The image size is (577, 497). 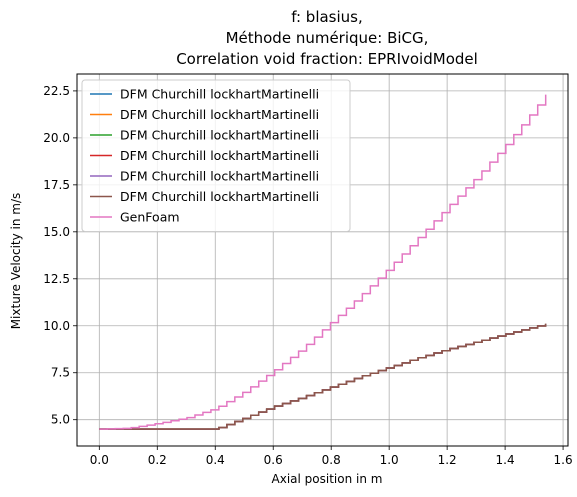 I want to click on x-tick-label: 0.4, so click(x=215, y=460).